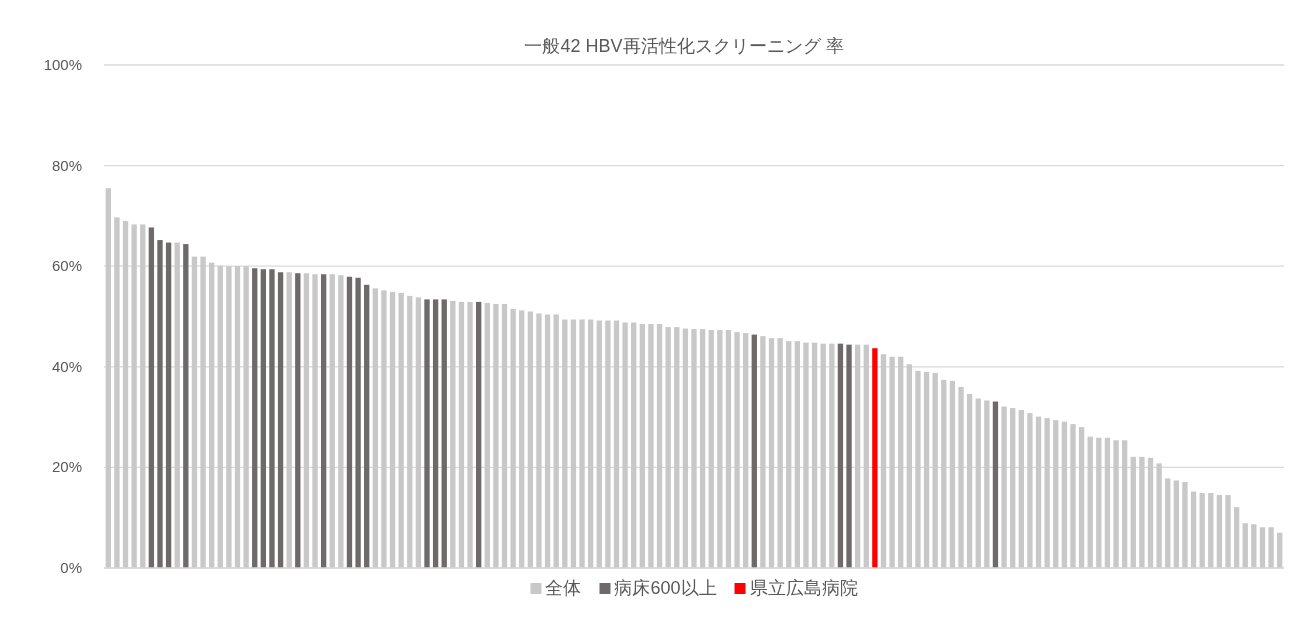 Image resolution: width=1309 pixels, height=618 pixels. What do you see at coordinates (563, 588) in the screenshot?
I see `legend-label: 全体` at bounding box center [563, 588].